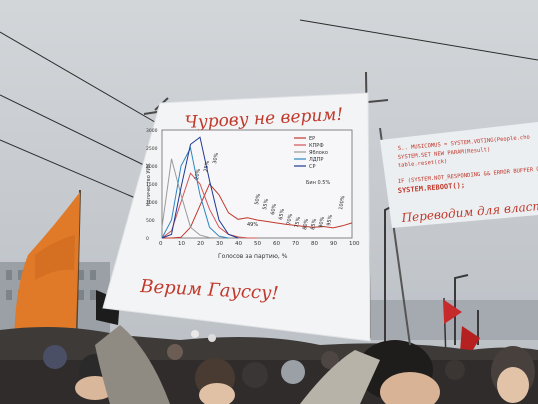 The height and width of the screenshot is (404, 538). I want to click on orange-flag, so click(47, 292).